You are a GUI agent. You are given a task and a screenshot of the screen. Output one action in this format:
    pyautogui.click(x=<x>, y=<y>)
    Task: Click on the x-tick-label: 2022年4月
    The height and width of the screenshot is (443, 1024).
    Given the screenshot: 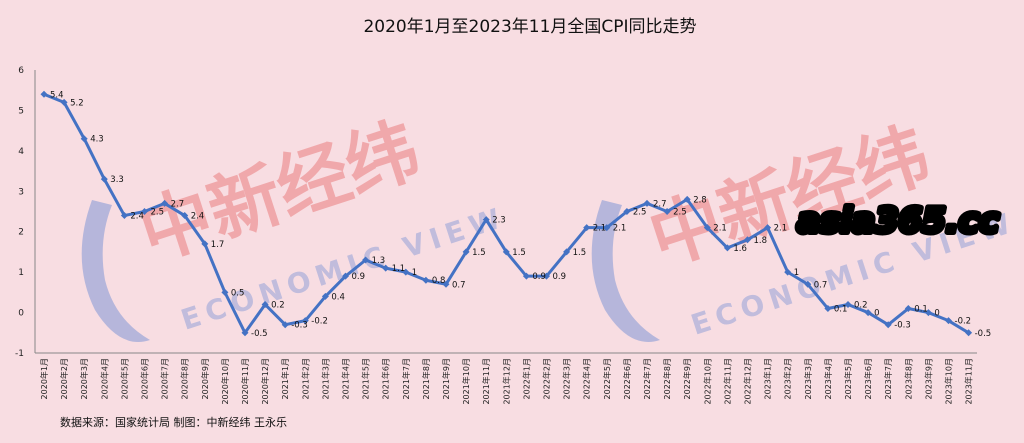 What is the action you would take?
    pyautogui.click(x=587, y=378)
    